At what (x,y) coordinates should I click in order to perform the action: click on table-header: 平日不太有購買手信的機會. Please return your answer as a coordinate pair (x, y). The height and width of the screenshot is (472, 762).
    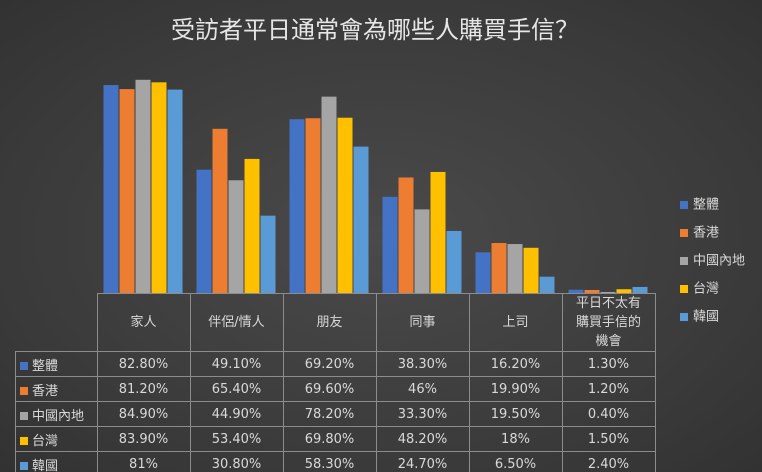
    Looking at the image, I should click on (608, 322).